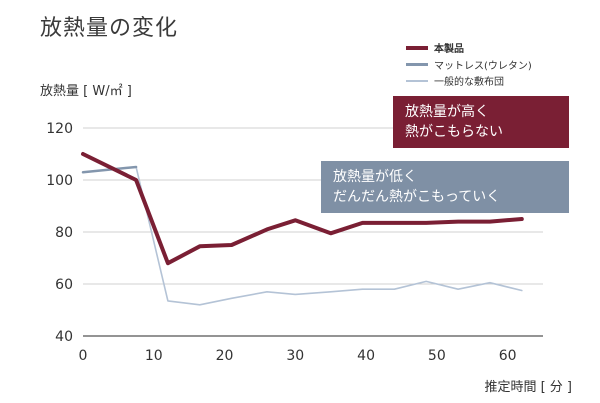 The width and height of the screenshot is (600, 403). I want to click on legend-item-product: 本製品, so click(435, 47).